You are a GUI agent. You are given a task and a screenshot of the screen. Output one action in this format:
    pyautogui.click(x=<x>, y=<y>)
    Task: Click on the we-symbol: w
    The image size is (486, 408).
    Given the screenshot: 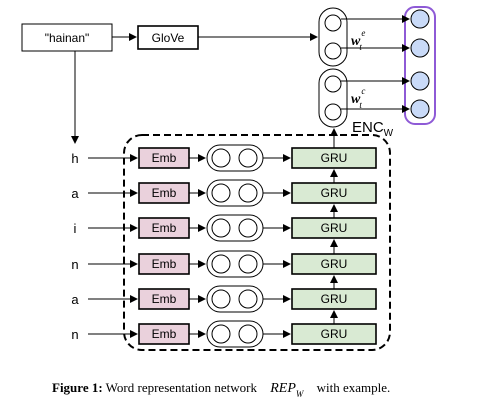 What is the action you would take?
    pyautogui.click(x=356, y=41)
    